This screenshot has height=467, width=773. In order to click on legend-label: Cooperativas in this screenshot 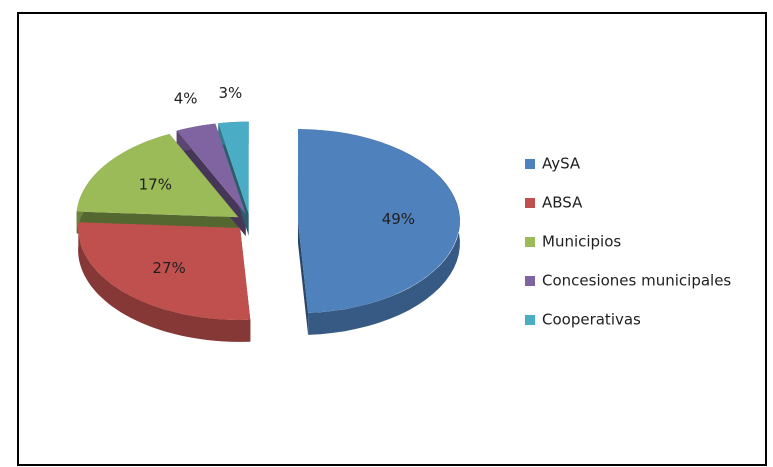, I will do `click(591, 320)`.